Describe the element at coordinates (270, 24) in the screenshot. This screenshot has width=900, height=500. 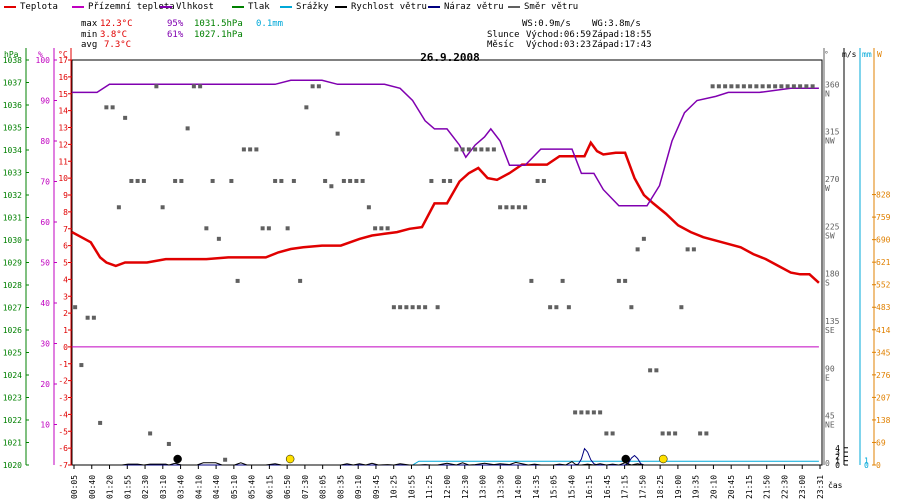
I see `rain-total: 0.1mm` at that location.